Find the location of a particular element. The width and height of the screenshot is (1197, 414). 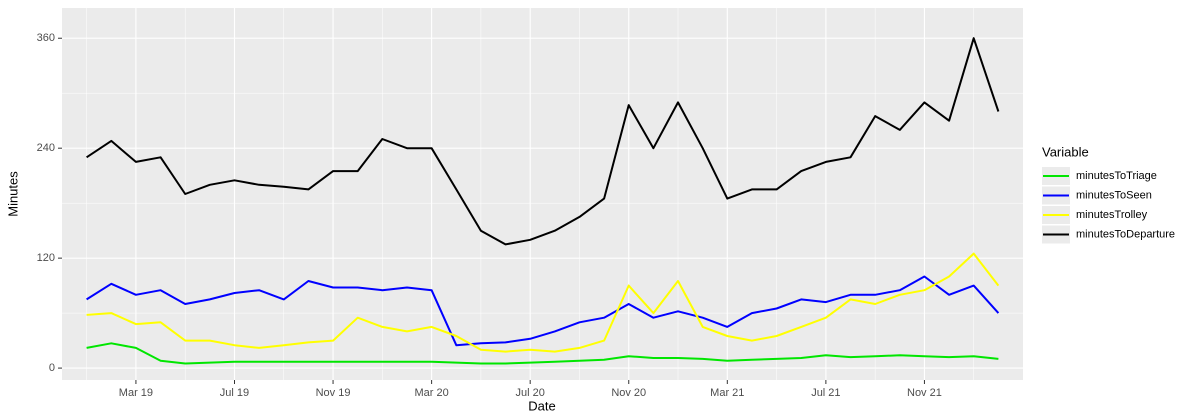

x-tick-label: Mar 20 is located at coordinates (431, 393).